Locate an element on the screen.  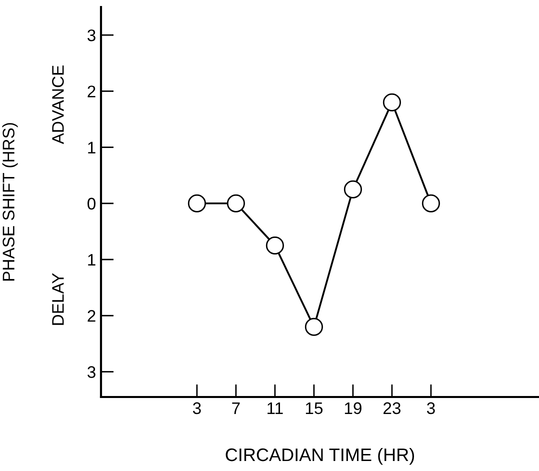
text: DELAY is located at coordinates (58, 299).